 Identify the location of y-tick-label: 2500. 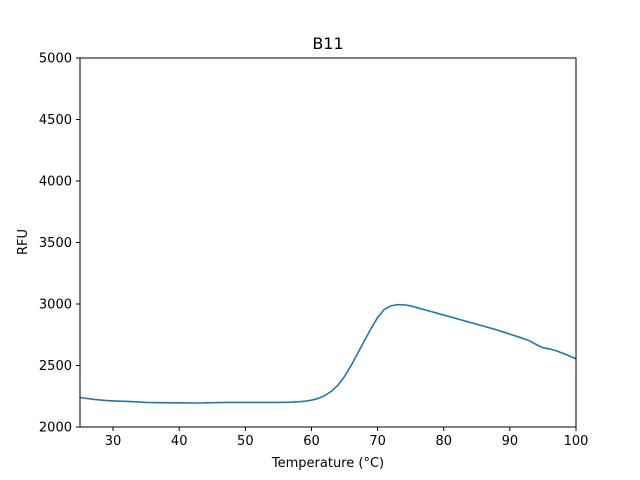
(55, 366).